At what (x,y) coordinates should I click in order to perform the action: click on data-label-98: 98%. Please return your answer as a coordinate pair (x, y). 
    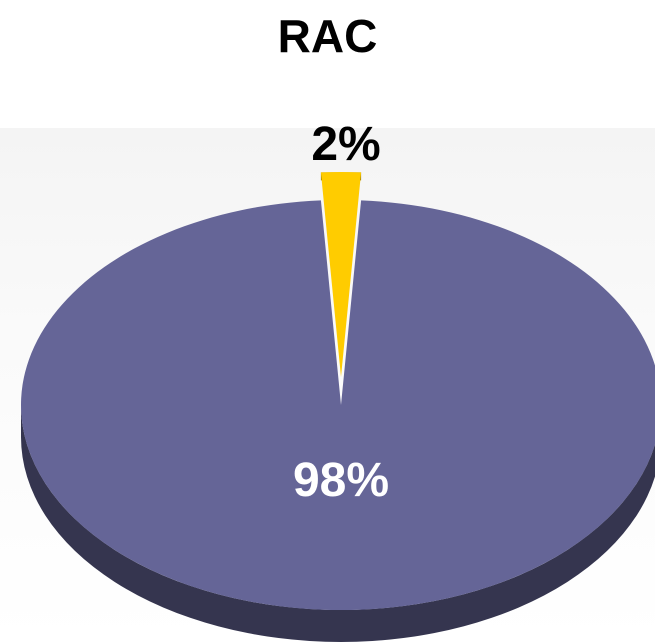
    Looking at the image, I should click on (341, 480).